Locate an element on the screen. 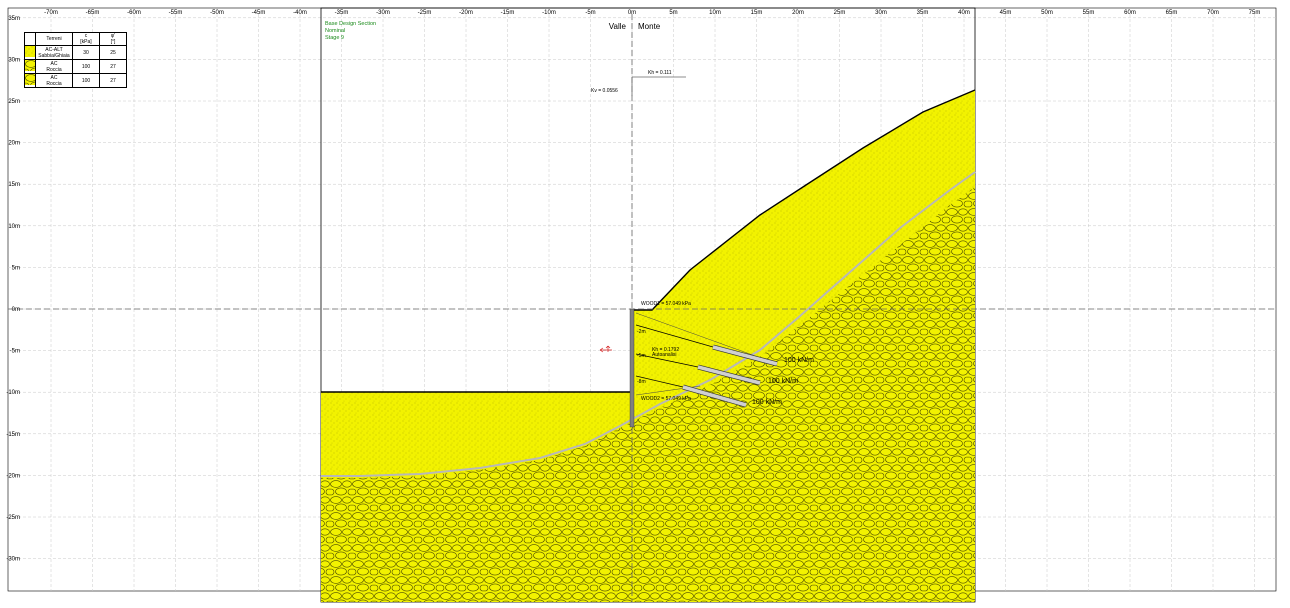  x-tick-label: -35m is located at coordinates (342, 13).